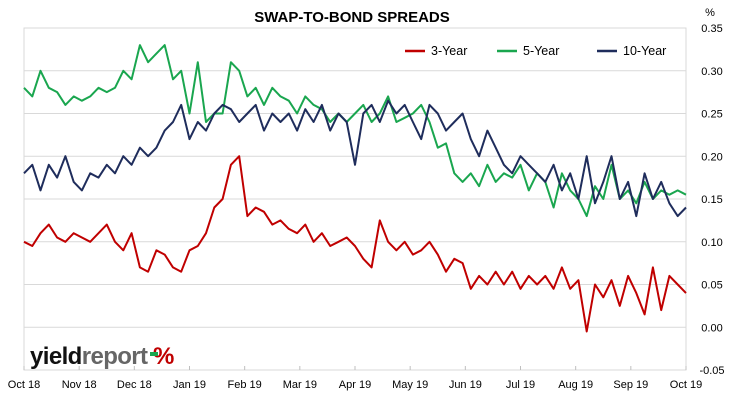  What do you see at coordinates (541, 51) in the screenshot?
I see `legend-label-5-year: 5-Year` at bounding box center [541, 51].